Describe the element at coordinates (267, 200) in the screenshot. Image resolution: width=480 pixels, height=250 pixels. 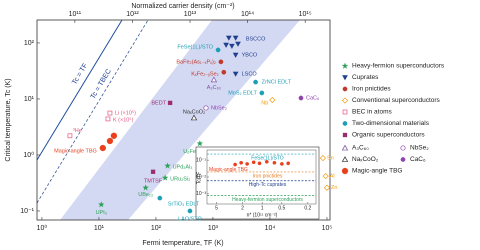
I see `inset-line-label: Heavy-fermion superconductors` at that location.